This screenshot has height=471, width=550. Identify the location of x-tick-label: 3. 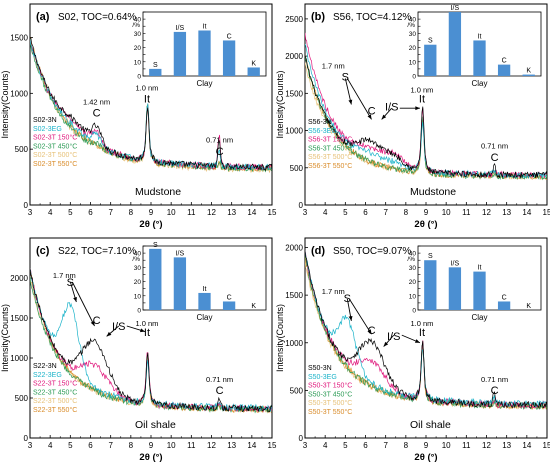
(30, 212).